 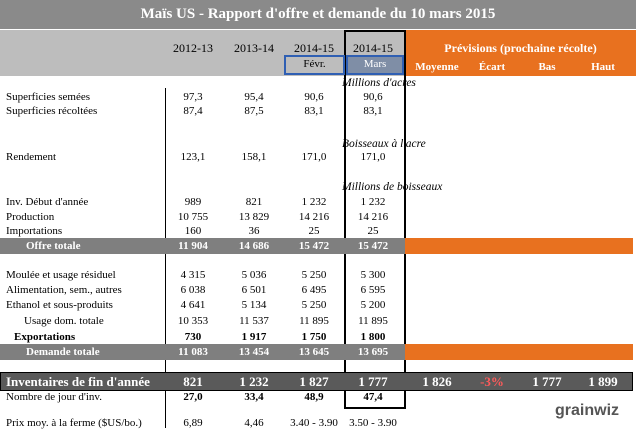 I want to click on row-label: Usage dom. totale, so click(x=64, y=321).